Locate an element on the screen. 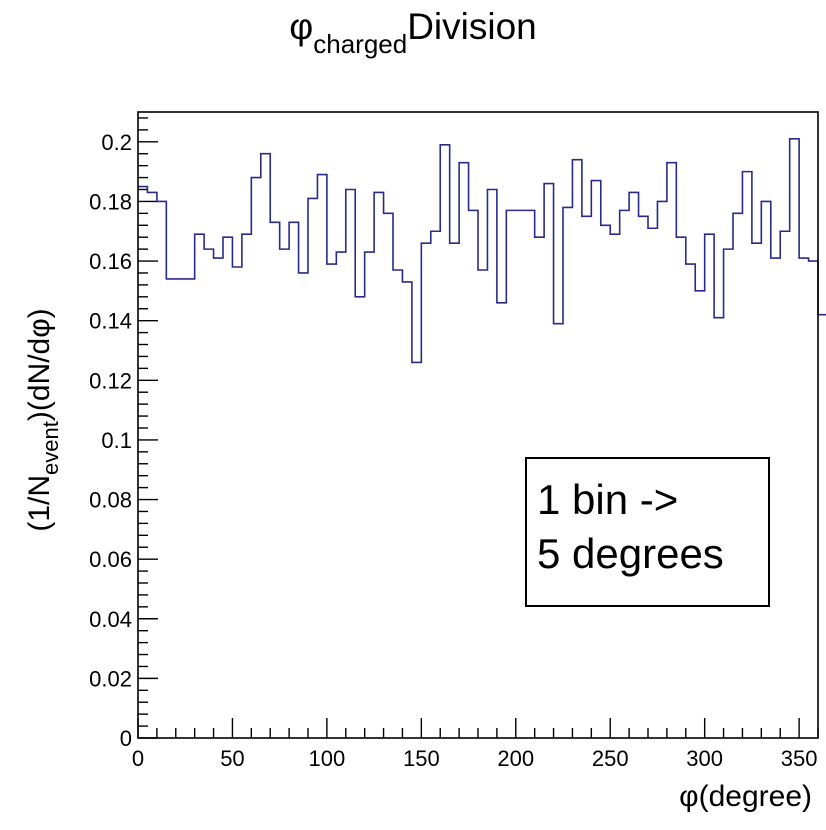  annotation-line-2: 5 degrees is located at coordinates (630, 553).